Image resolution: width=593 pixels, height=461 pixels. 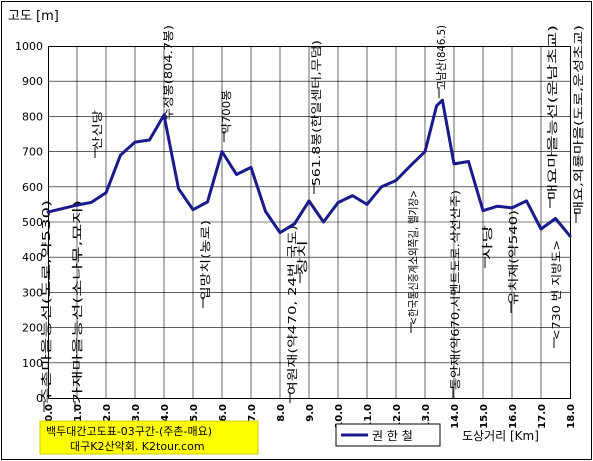 I want to click on x-tick-label: 14.0, so click(x=455, y=416).